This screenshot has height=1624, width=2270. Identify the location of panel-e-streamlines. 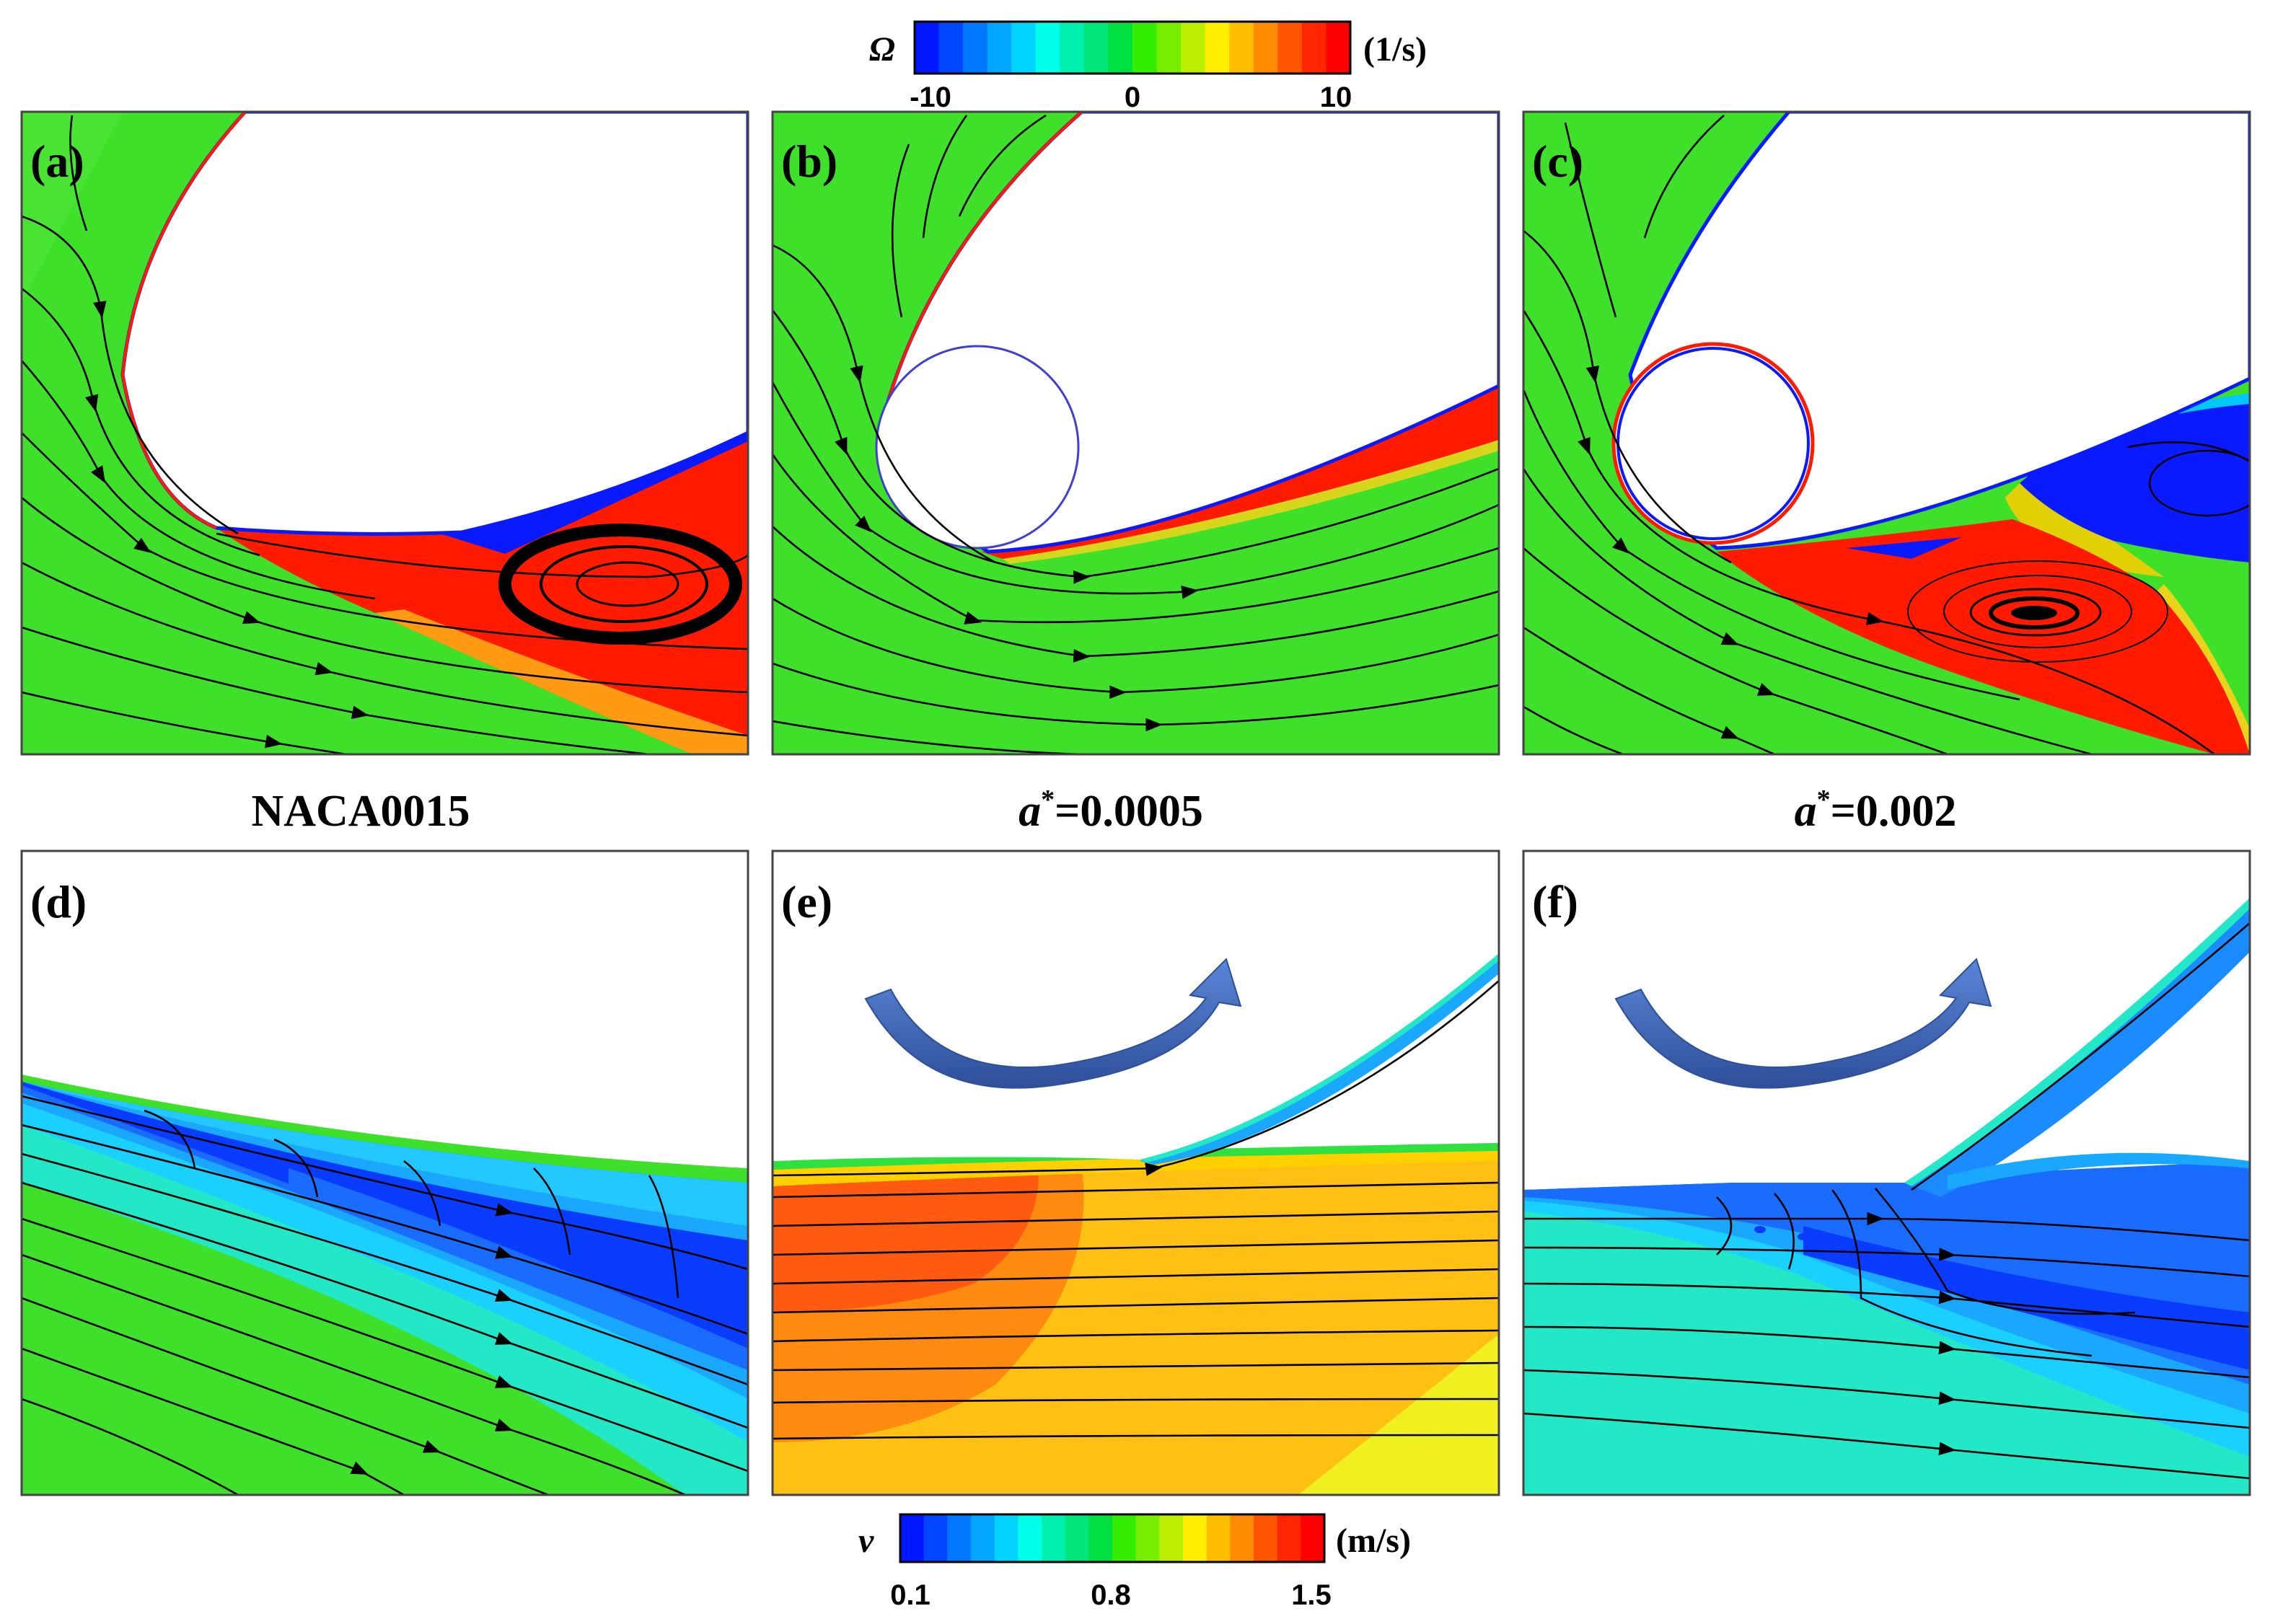
(1136, 1210).